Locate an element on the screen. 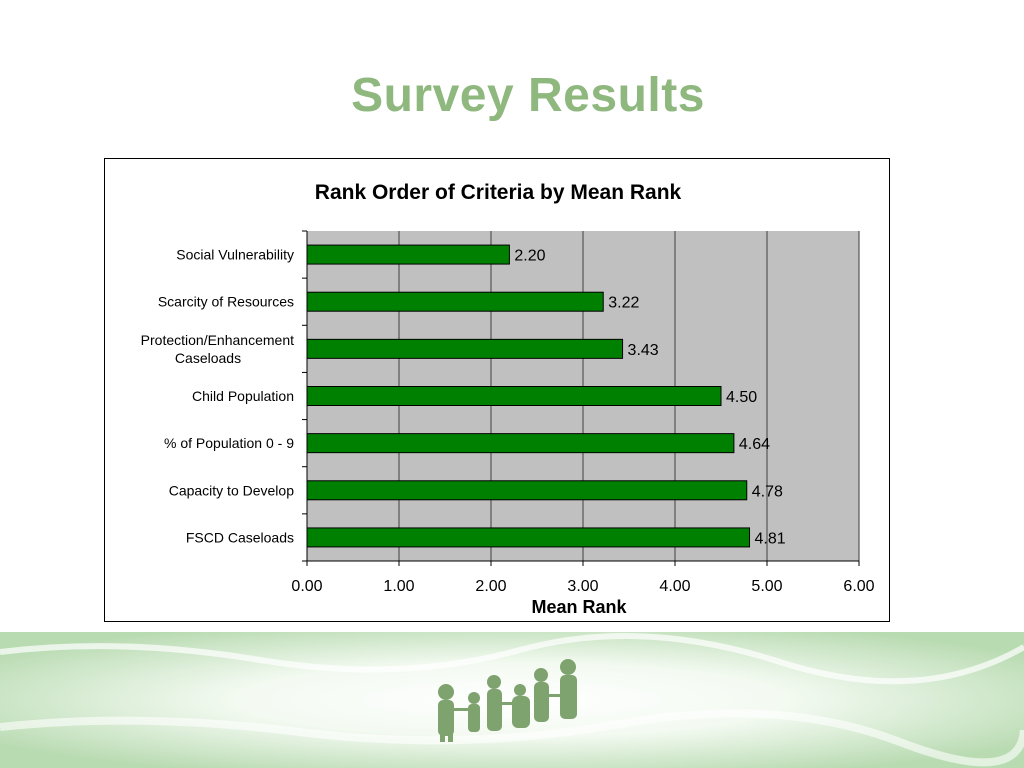 This screenshot has height=768, width=1024. category-label: Capacity to Develop is located at coordinates (232, 490).